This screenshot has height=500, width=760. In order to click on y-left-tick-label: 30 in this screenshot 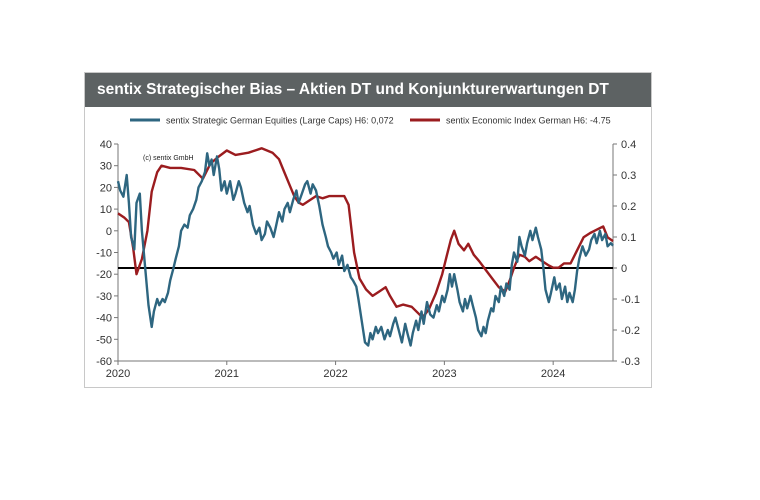, I will do `click(106, 167)`.